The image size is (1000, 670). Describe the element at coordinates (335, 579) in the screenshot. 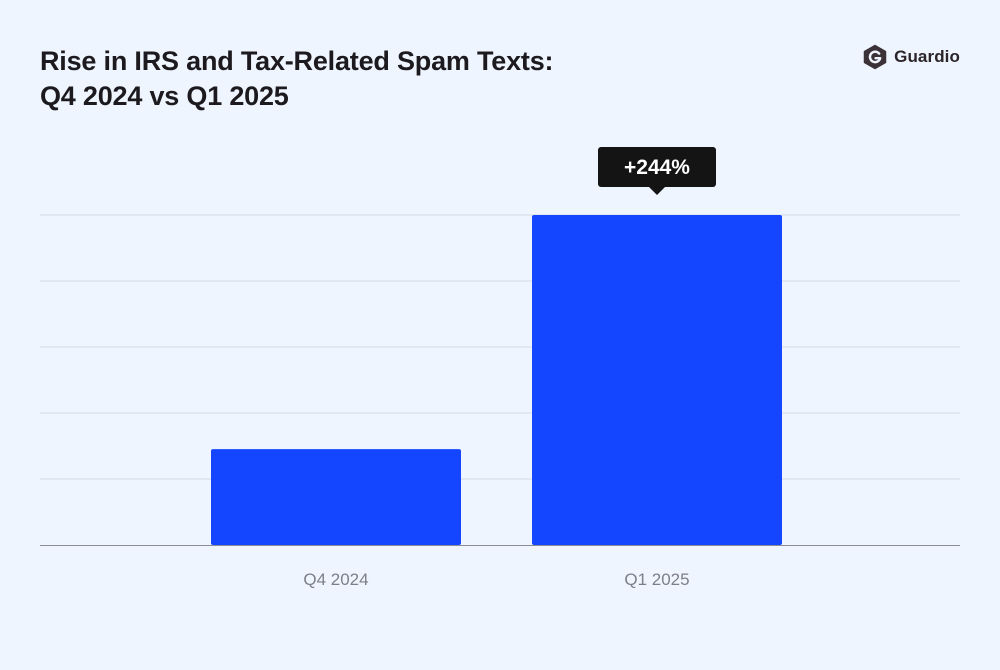

I see `x-tick-label: Q4 2024` at that location.